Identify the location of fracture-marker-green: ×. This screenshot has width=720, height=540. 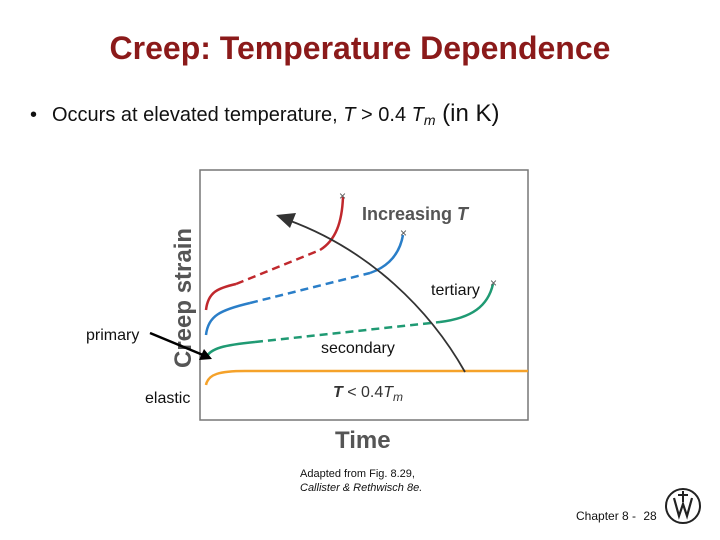
(493, 283).